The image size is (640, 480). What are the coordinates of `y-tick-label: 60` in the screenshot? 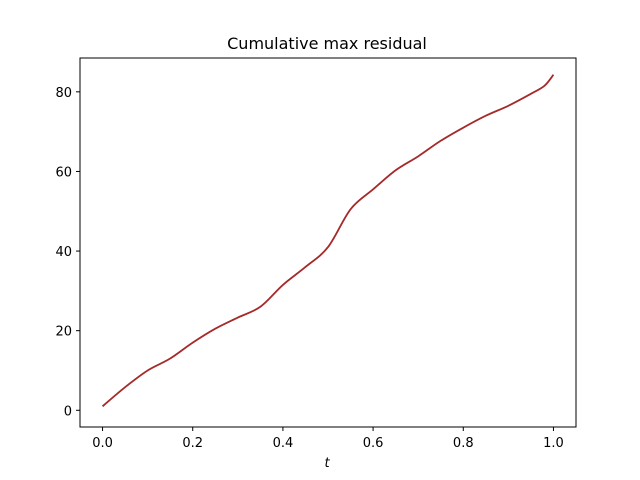 It's located at (63, 172).